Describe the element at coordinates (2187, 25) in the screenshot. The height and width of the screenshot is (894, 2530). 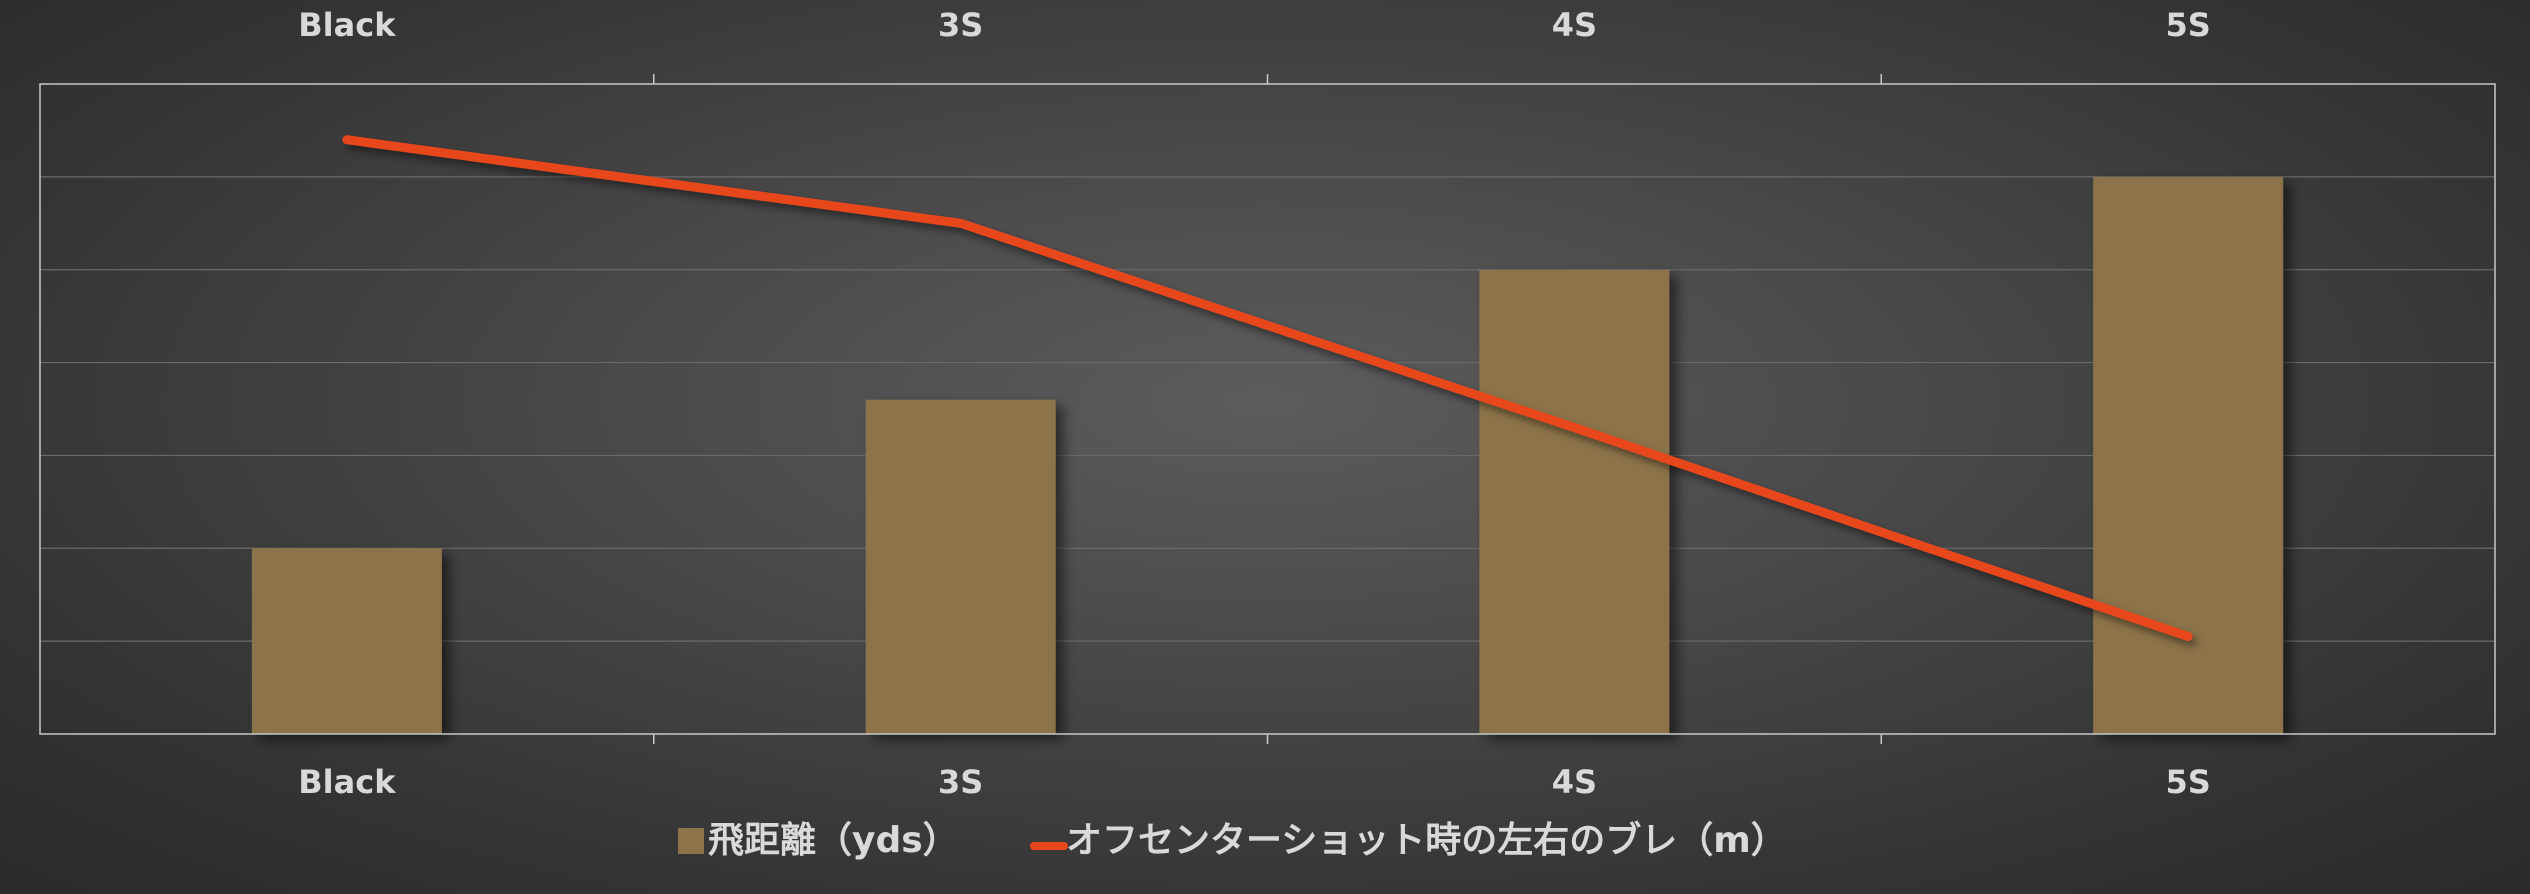
I see `top-tick-label: 5S` at that location.